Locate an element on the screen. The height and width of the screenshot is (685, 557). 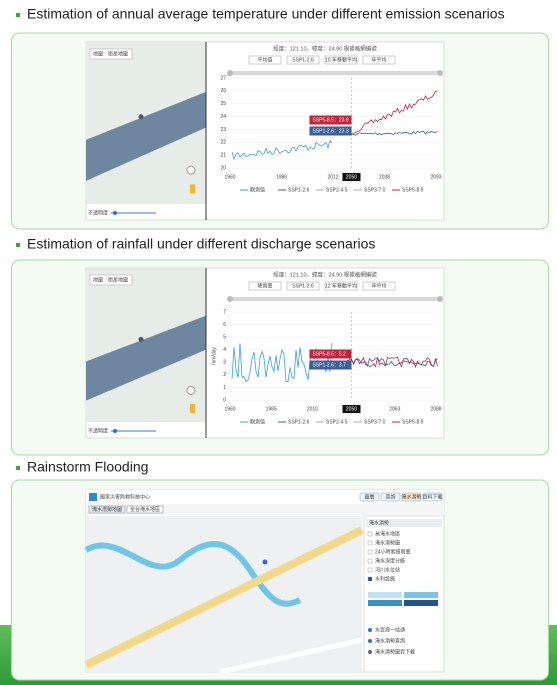
road is located at coordinates (291, 656).